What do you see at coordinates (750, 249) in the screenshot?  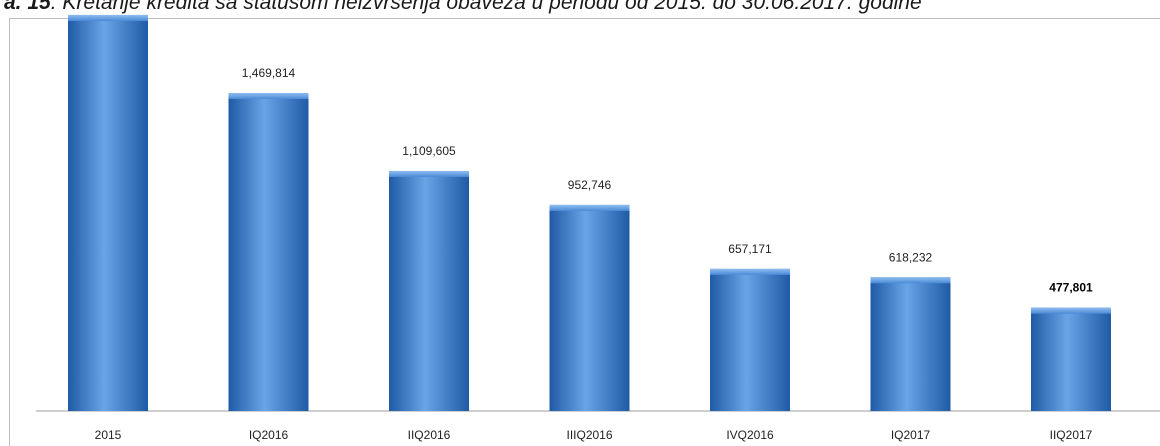 I see `value-label-ivq2016: 657,171` at bounding box center [750, 249].